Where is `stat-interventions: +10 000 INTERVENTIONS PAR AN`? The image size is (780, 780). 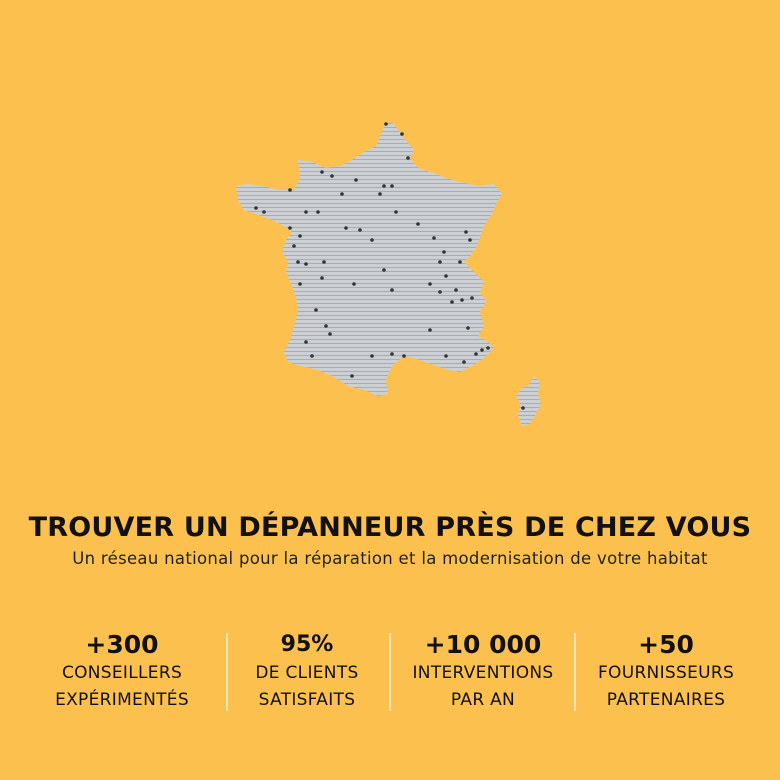
stat-interventions: +10 000 INTERVENTIONS PAR AN is located at coordinates (483, 672).